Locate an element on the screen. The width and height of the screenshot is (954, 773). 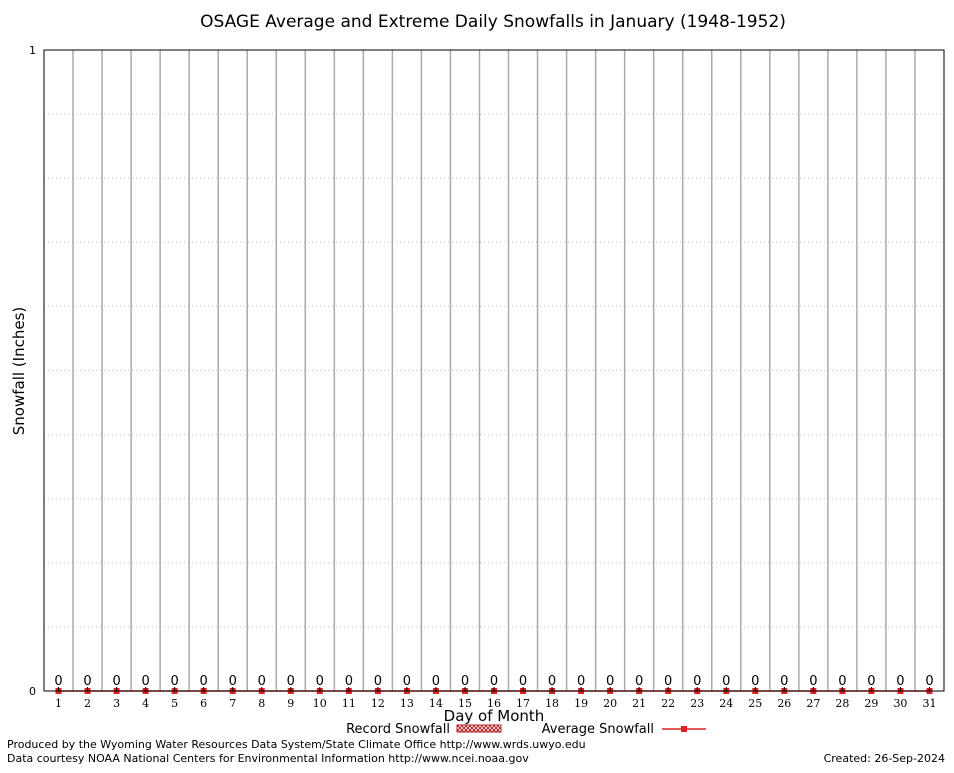
data-labels-layer: 0 0 0 0 0 0 0 0 0 0 0 0 0 0 0 0 0 0 0 0 0 0 0 0 0 0 0 0 0 0 0 is located at coordinates (493, 681).